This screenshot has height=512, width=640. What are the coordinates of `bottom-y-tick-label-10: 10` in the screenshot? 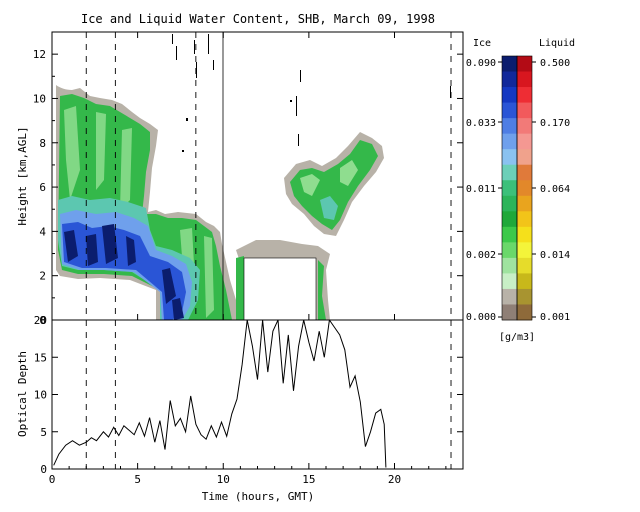 It's located at (40, 395).